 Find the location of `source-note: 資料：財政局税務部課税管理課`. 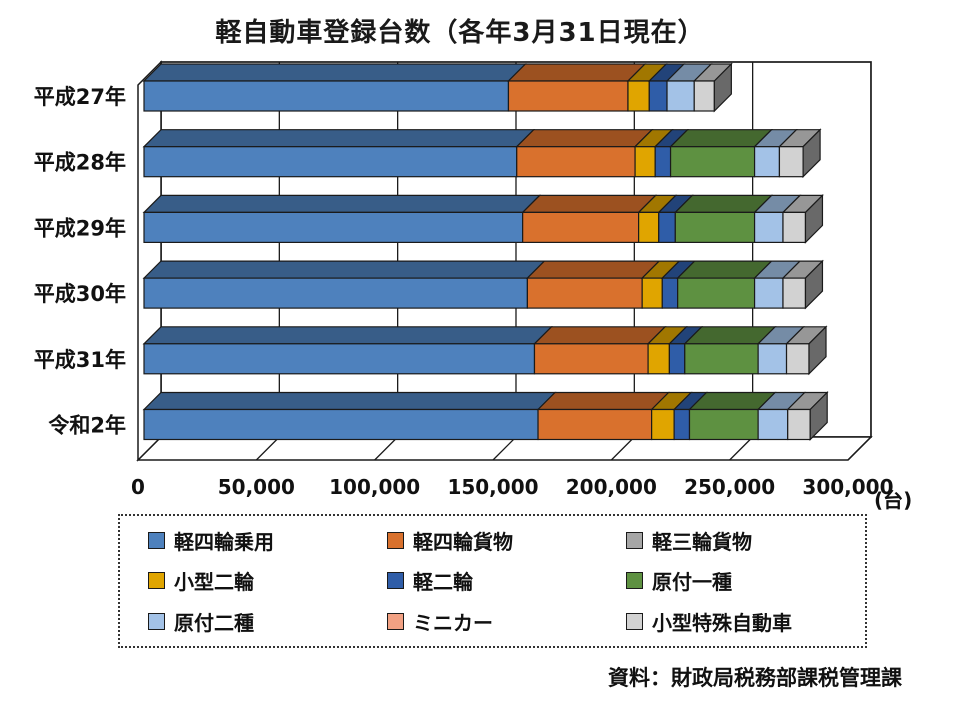

source-note: 資料：財政局税務部課税管理課 is located at coordinates (755, 678).